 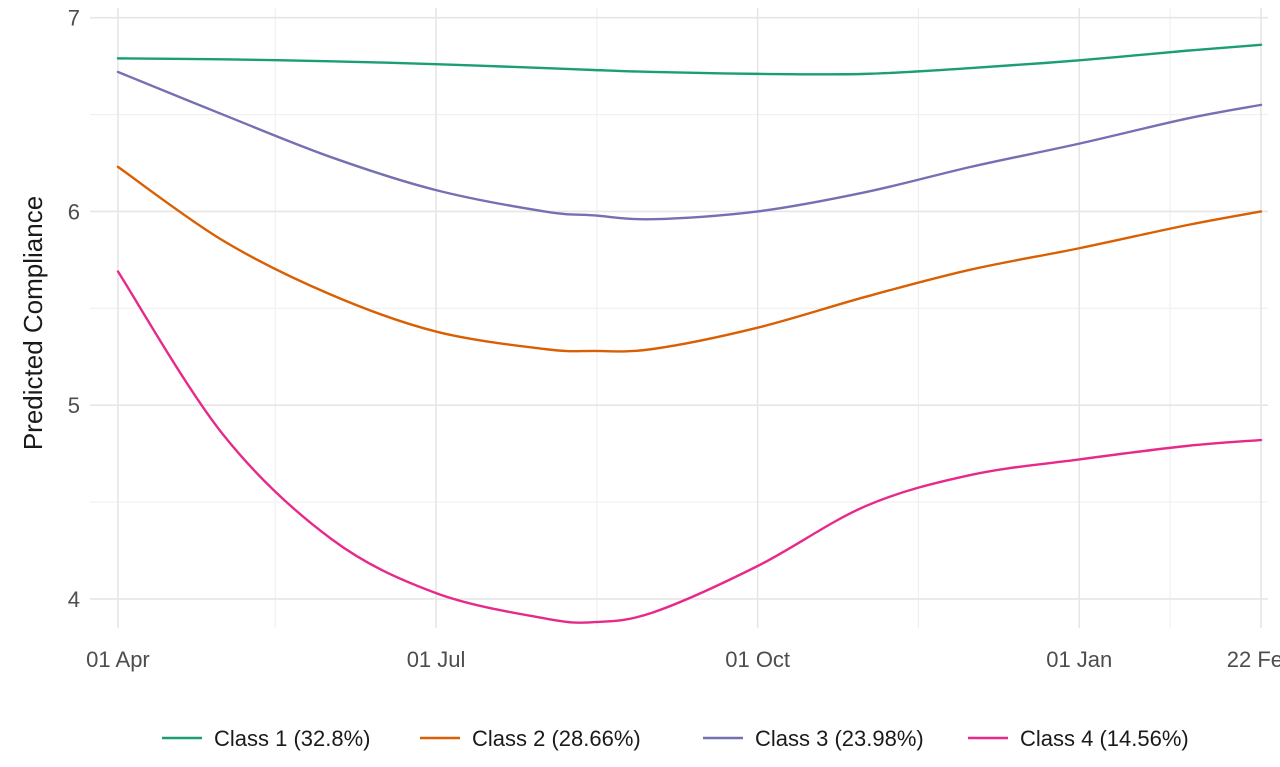 I want to click on x-axis-tick-labels: 01 Apr 01 Jul 01 Oct 01 Jan 22 Feb, so click(x=683, y=659).